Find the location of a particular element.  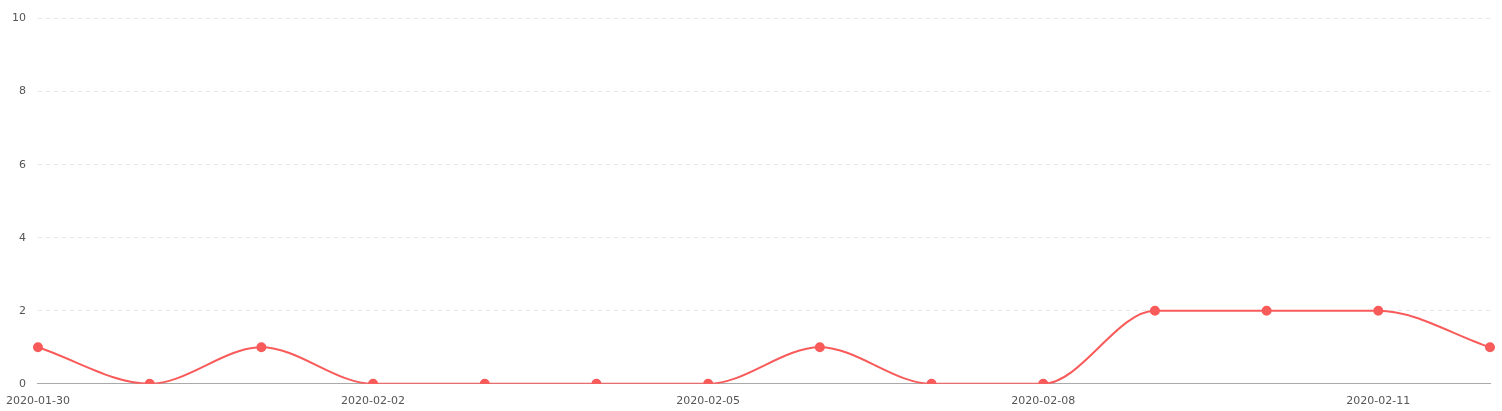

y-tick-label: 0 is located at coordinates (22, 383).